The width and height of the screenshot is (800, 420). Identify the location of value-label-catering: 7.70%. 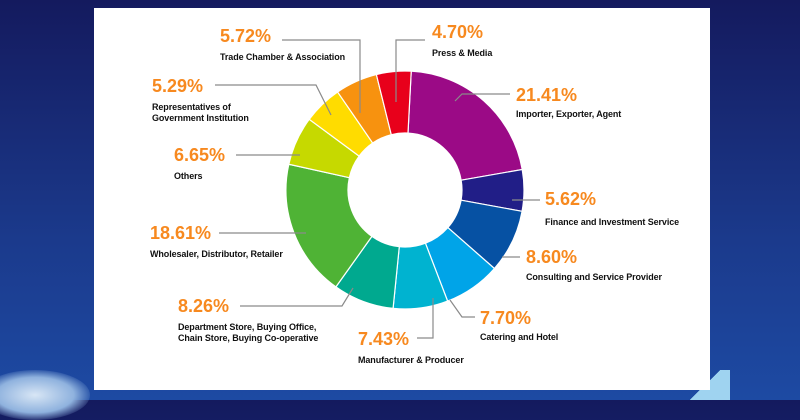
(506, 318).